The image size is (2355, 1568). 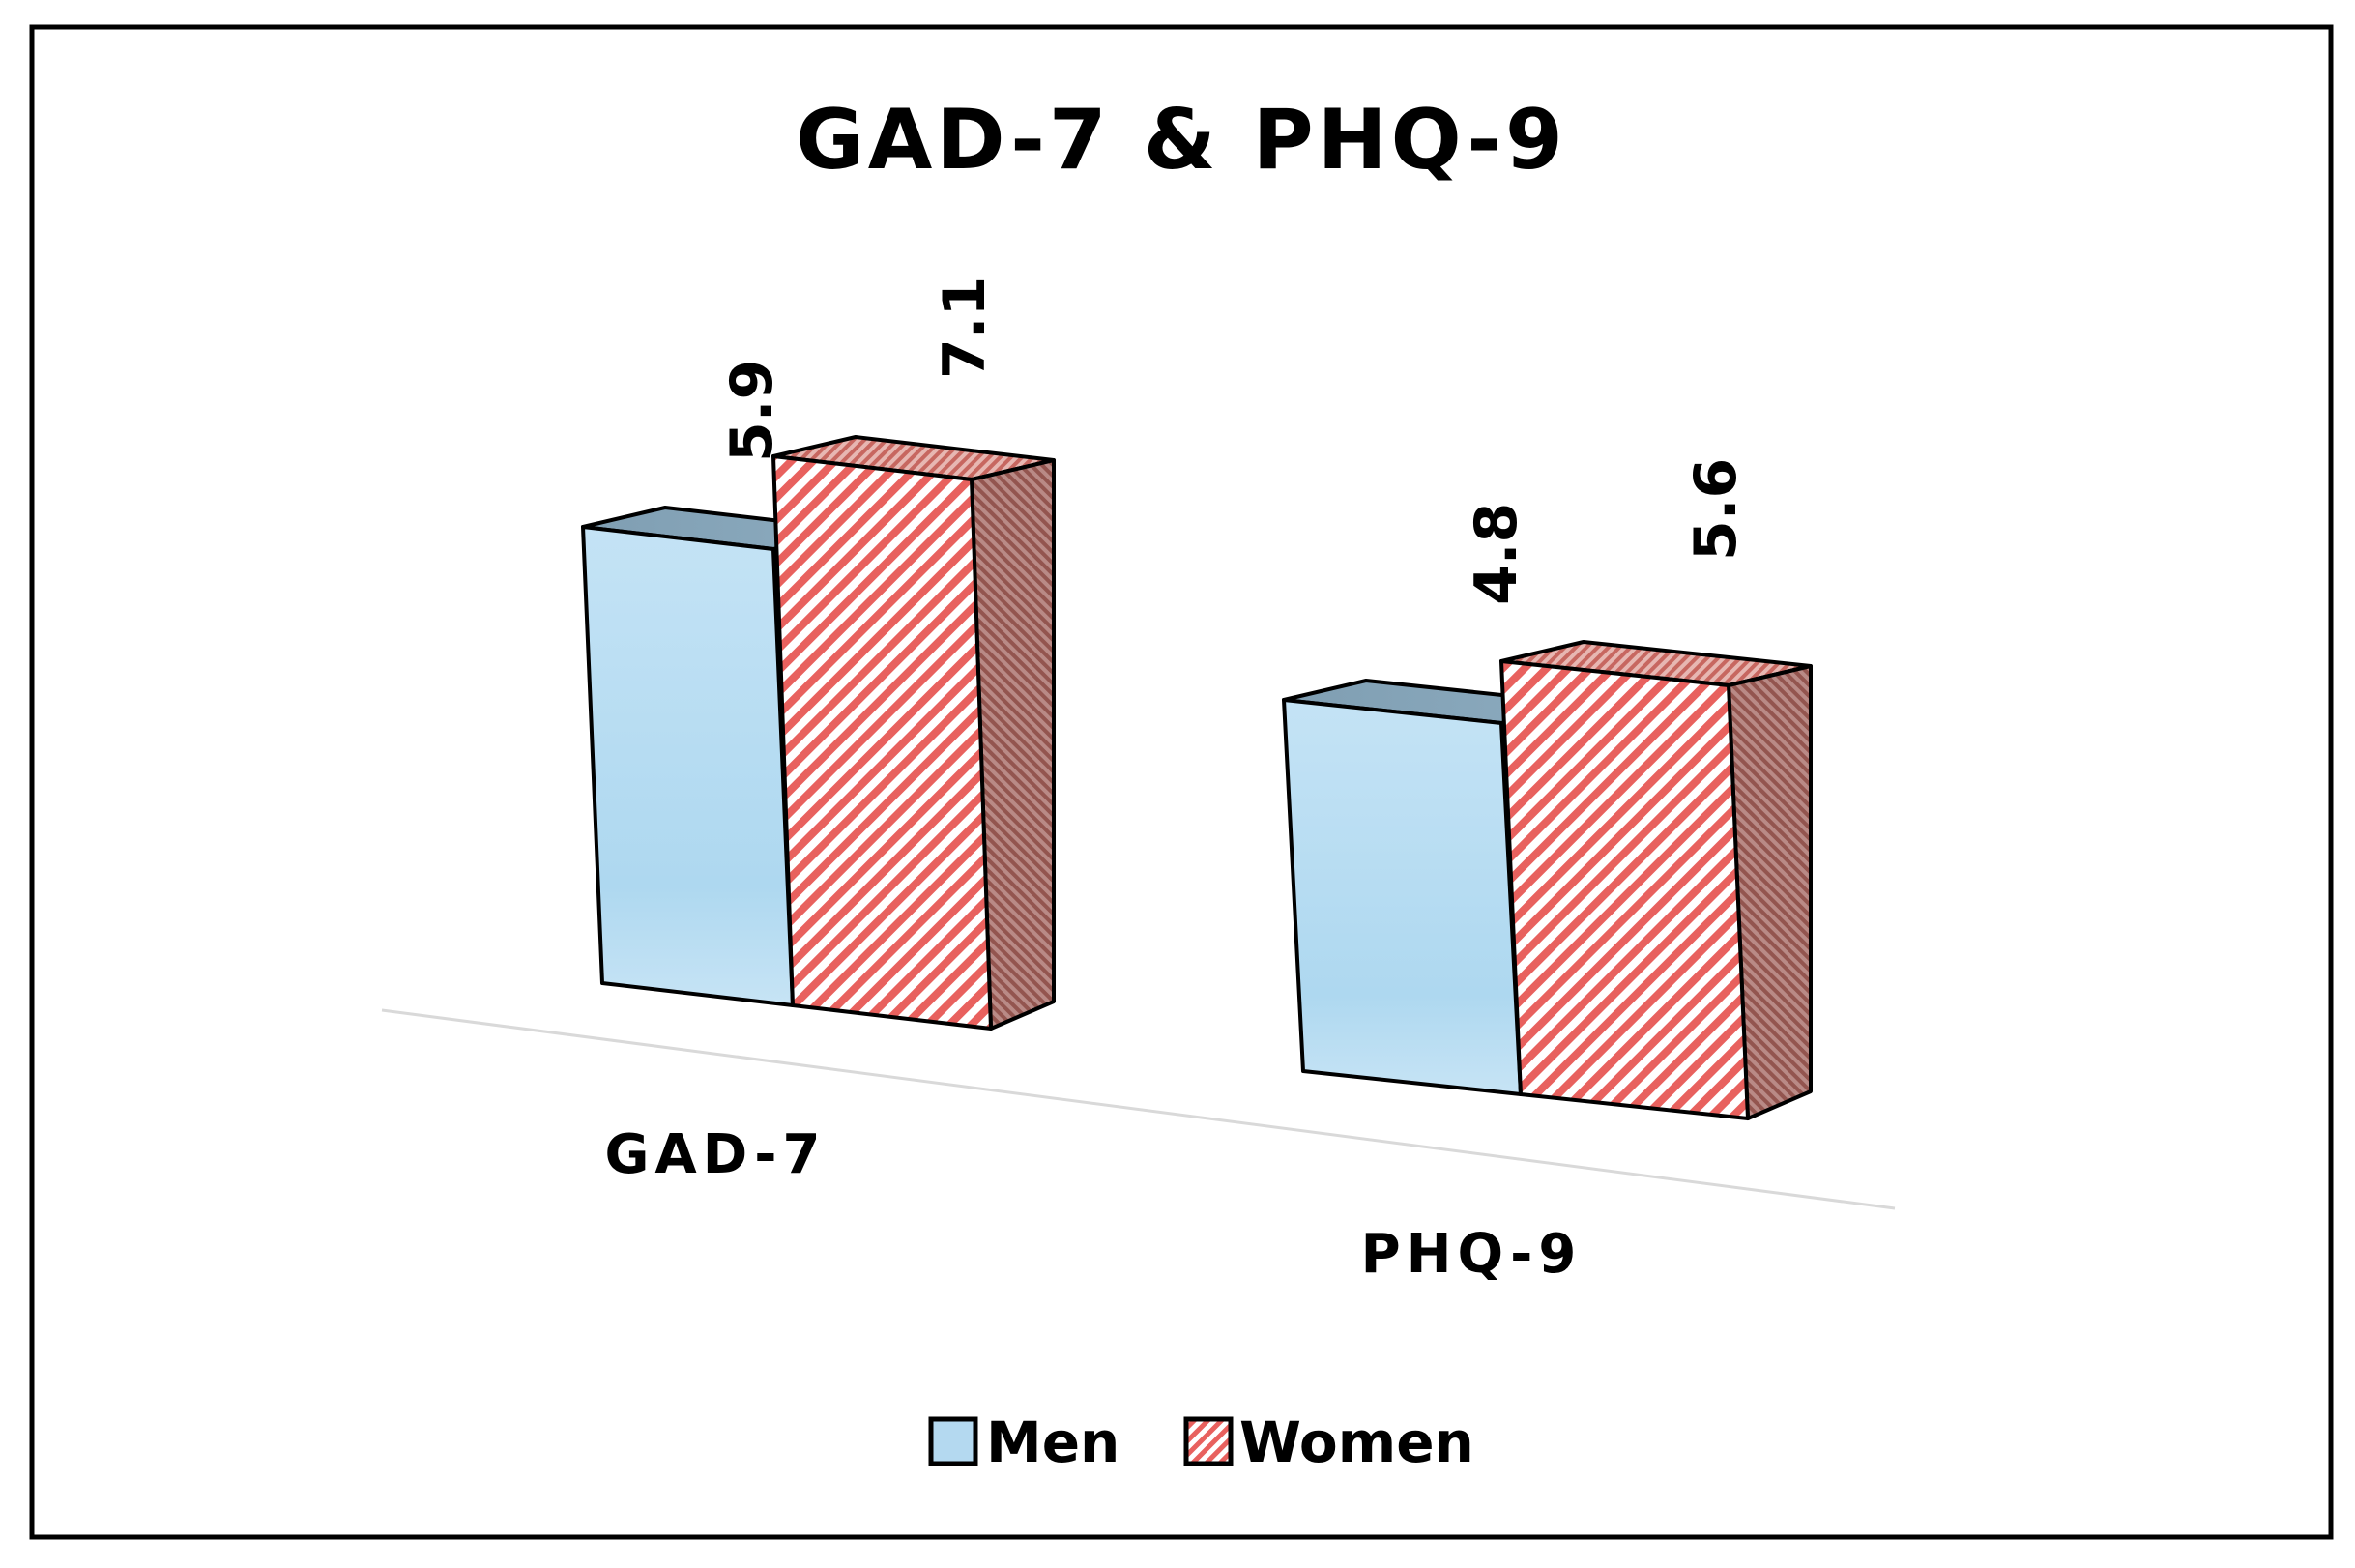 I want to click on data-label-women-gad7: 7.1, so click(x=965, y=327).